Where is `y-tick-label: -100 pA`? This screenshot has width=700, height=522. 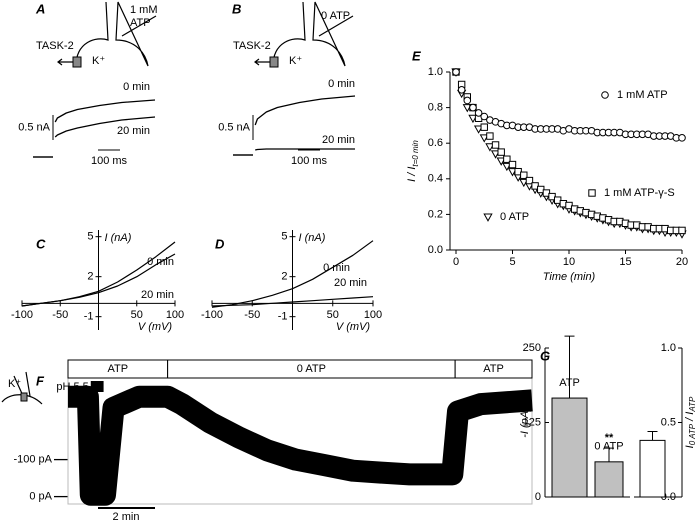
y-tick-label: -100 pA is located at coordinates (32, 460).